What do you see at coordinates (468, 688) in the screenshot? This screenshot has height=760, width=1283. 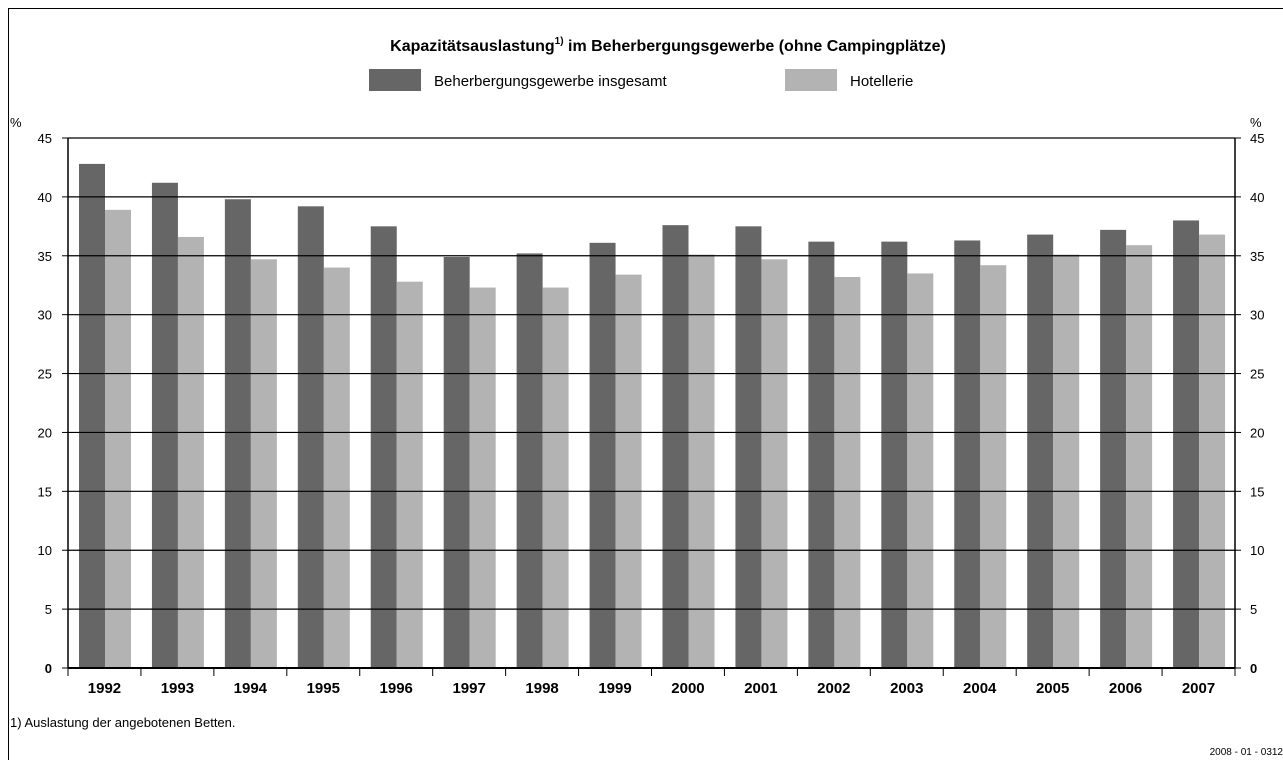 I see `x-tick-label: 1997` at bounding box center [468, 688].